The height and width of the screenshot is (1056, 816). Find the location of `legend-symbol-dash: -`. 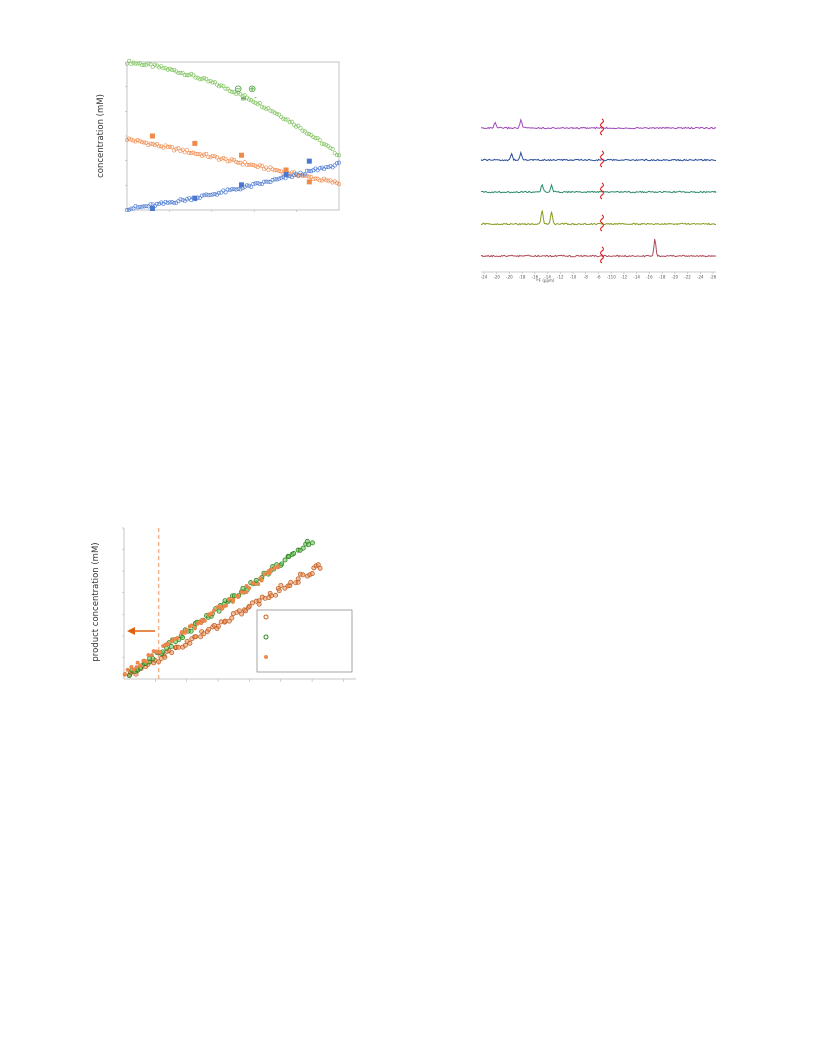

legend-symbol-dash: - is located at coordinates (255, 97).